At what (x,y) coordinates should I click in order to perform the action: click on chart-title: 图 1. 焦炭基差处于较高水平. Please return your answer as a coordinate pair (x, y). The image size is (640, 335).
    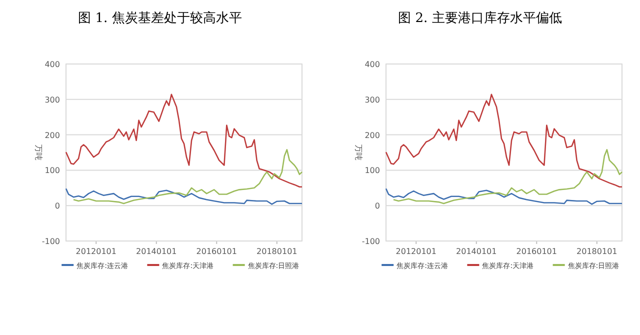
    Looking at the image, I should click on (160, 18).